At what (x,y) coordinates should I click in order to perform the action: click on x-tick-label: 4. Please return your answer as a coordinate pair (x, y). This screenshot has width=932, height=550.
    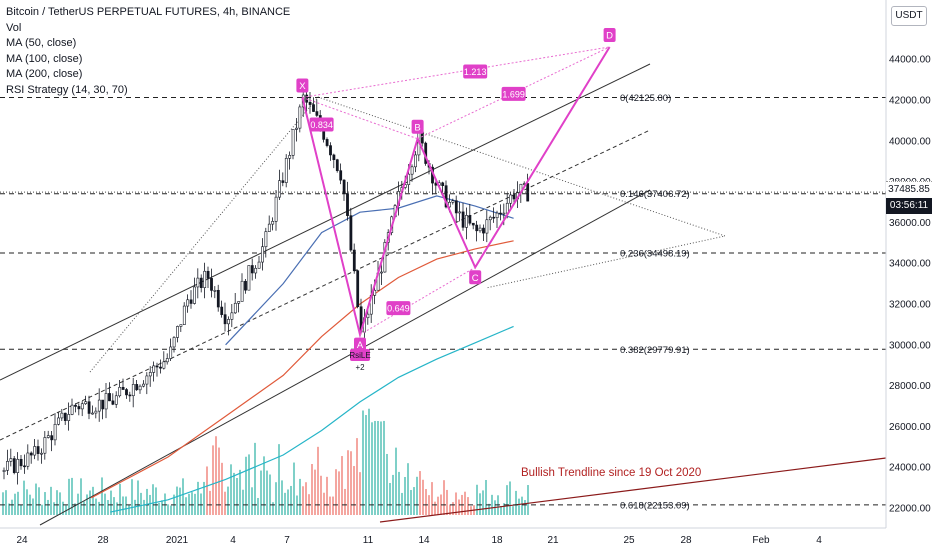
    Looking at the image, I should click on (819, 540).